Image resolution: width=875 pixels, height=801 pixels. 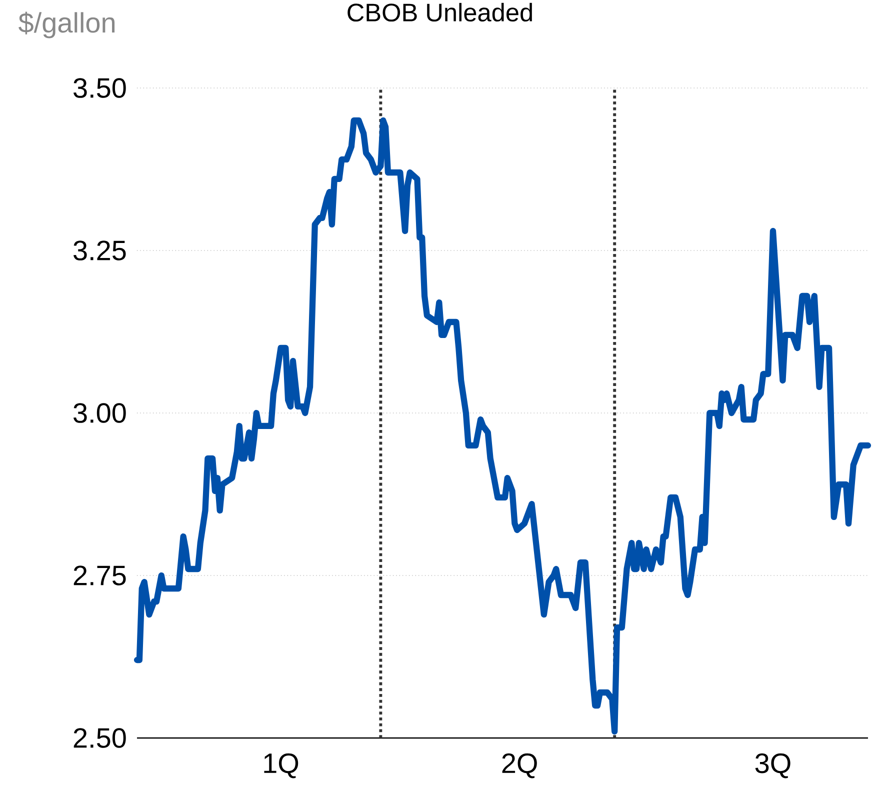 I want to click on y-axis-title: $/gallon, so click(x=66, y=25).